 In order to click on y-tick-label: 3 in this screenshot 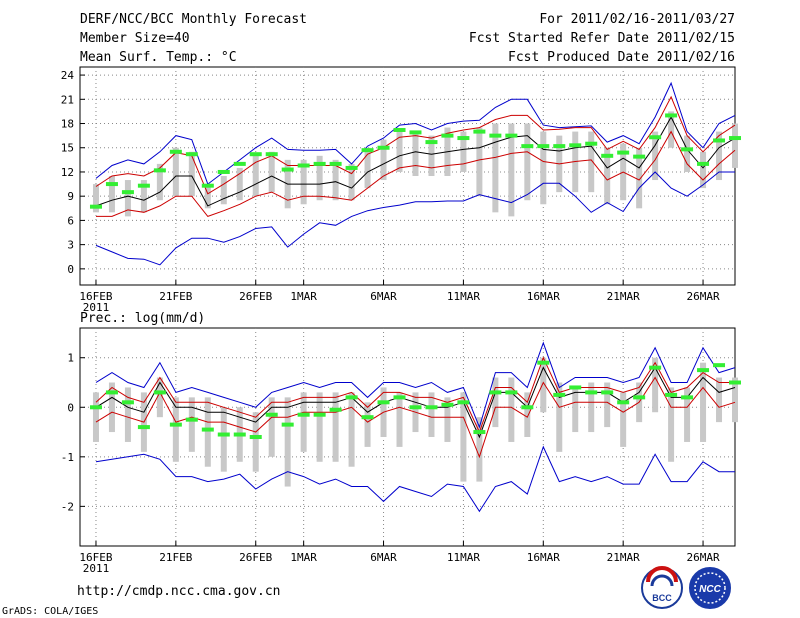, I will do `click(70, 245)`.